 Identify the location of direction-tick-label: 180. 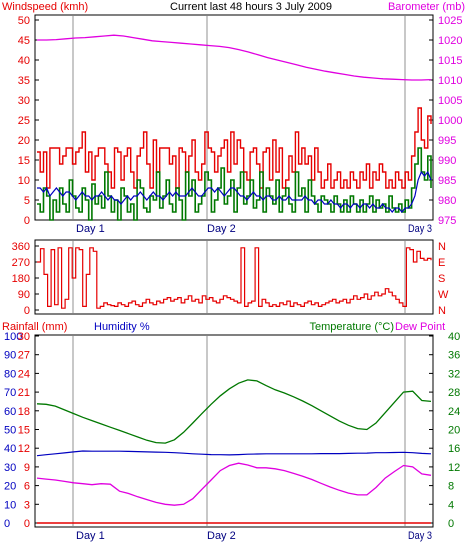
(21, 279).